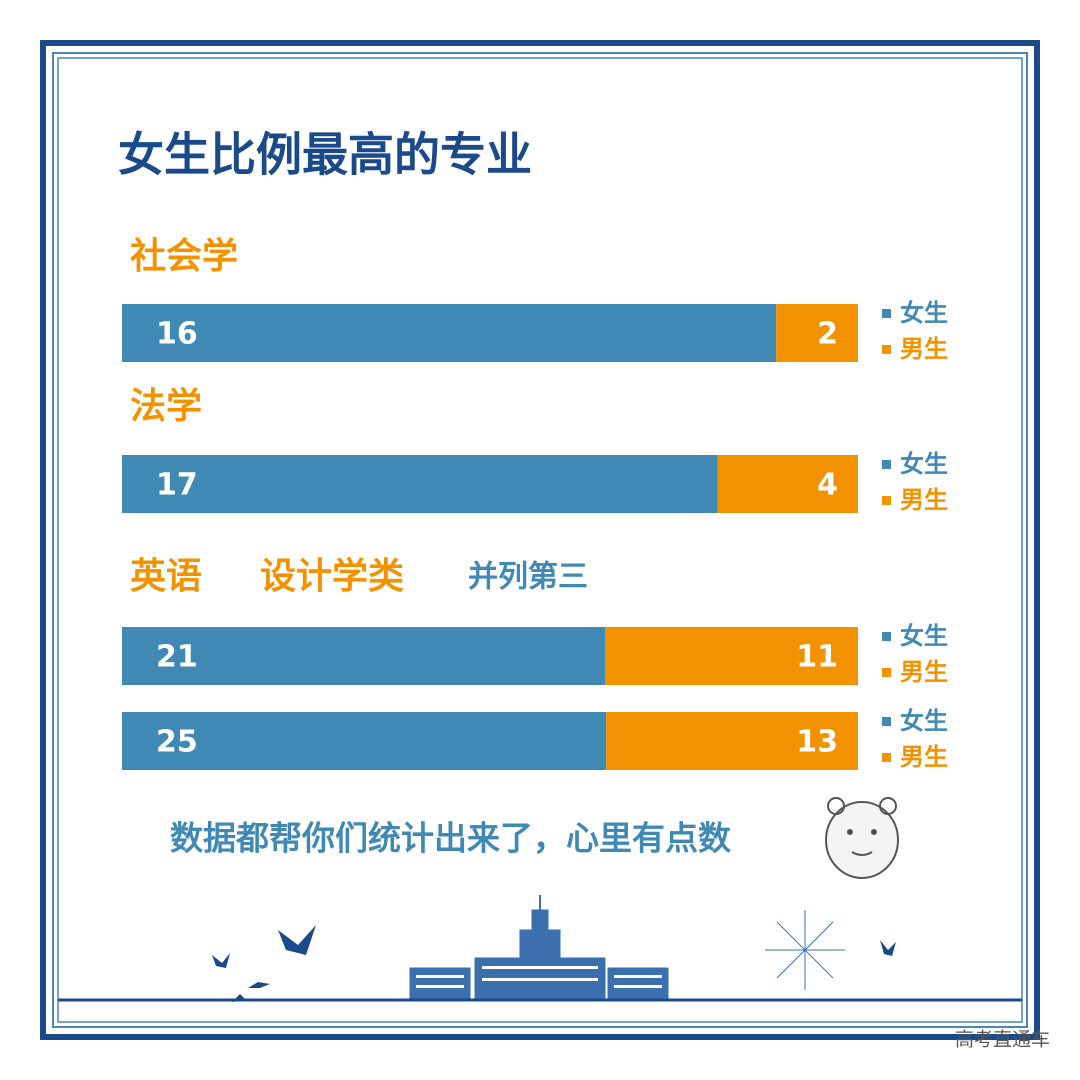  What do you see at coordinates (827, 485) in the screenshot?
I see `value-label: 4` at bounding box center [827, 485].